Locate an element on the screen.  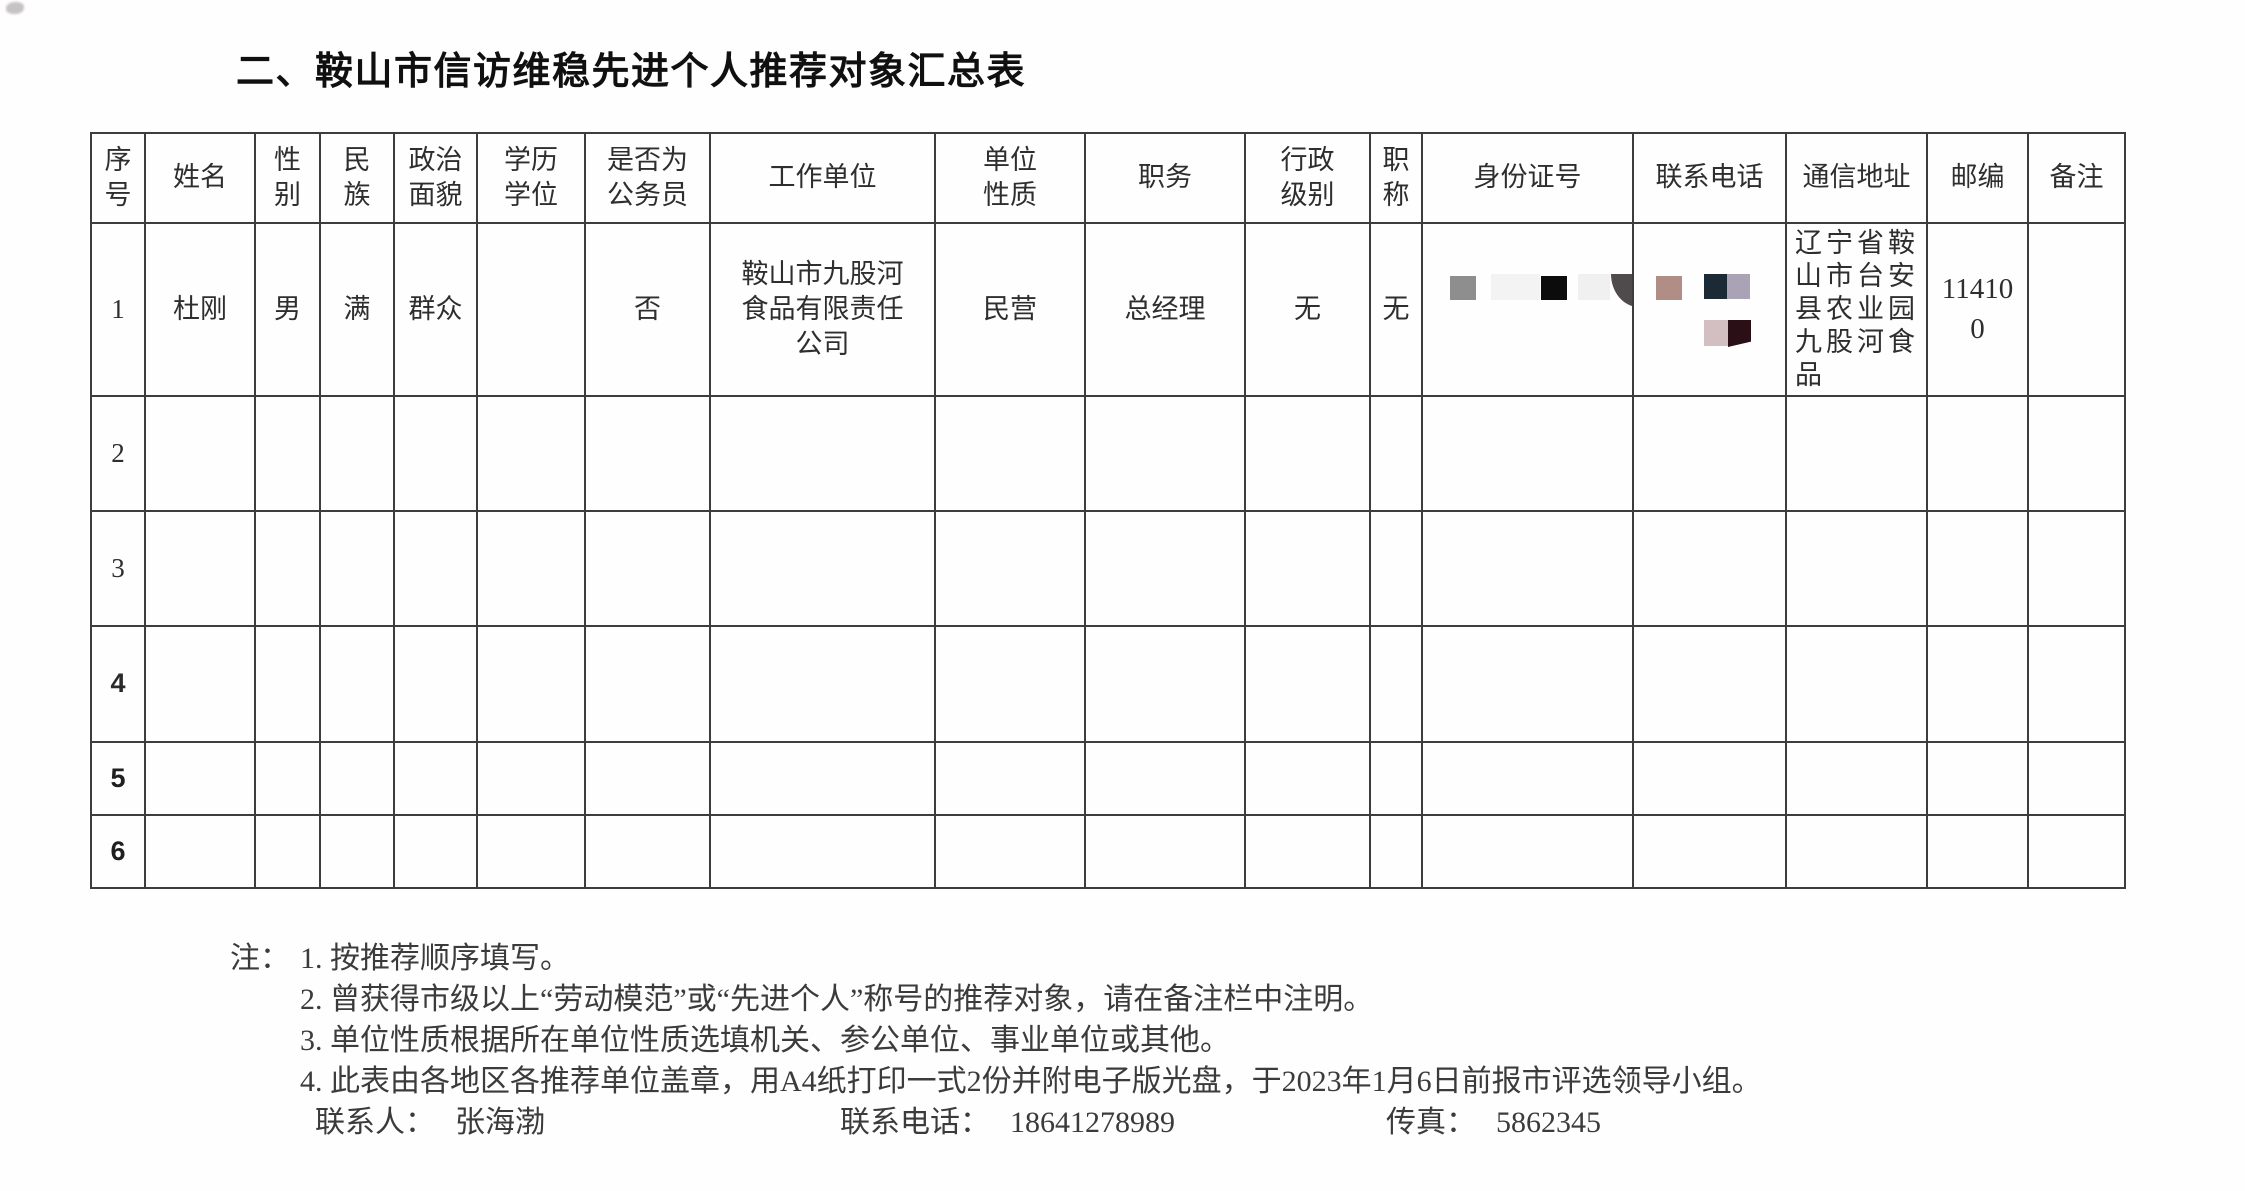
header-remark: 备注 is located at coordinates (2076, 178).